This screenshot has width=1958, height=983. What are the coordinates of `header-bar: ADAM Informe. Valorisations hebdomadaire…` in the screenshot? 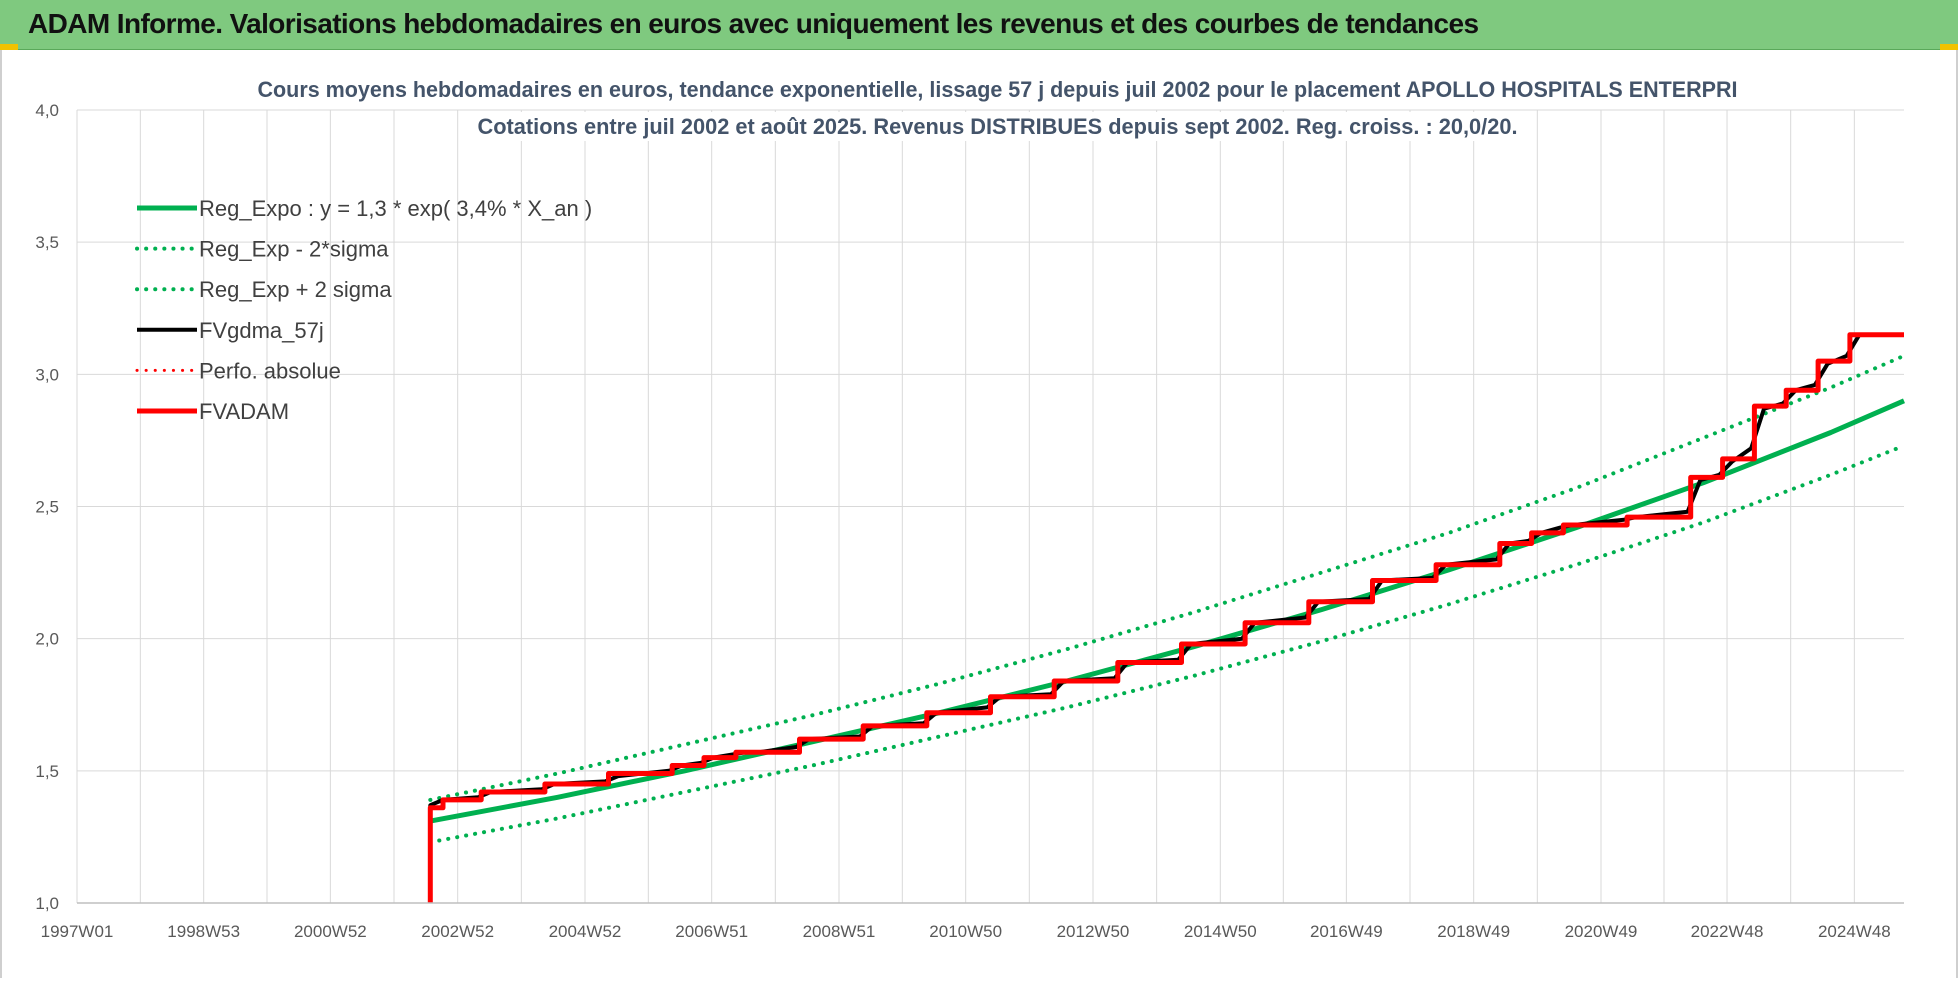 It's located at (979, 25).